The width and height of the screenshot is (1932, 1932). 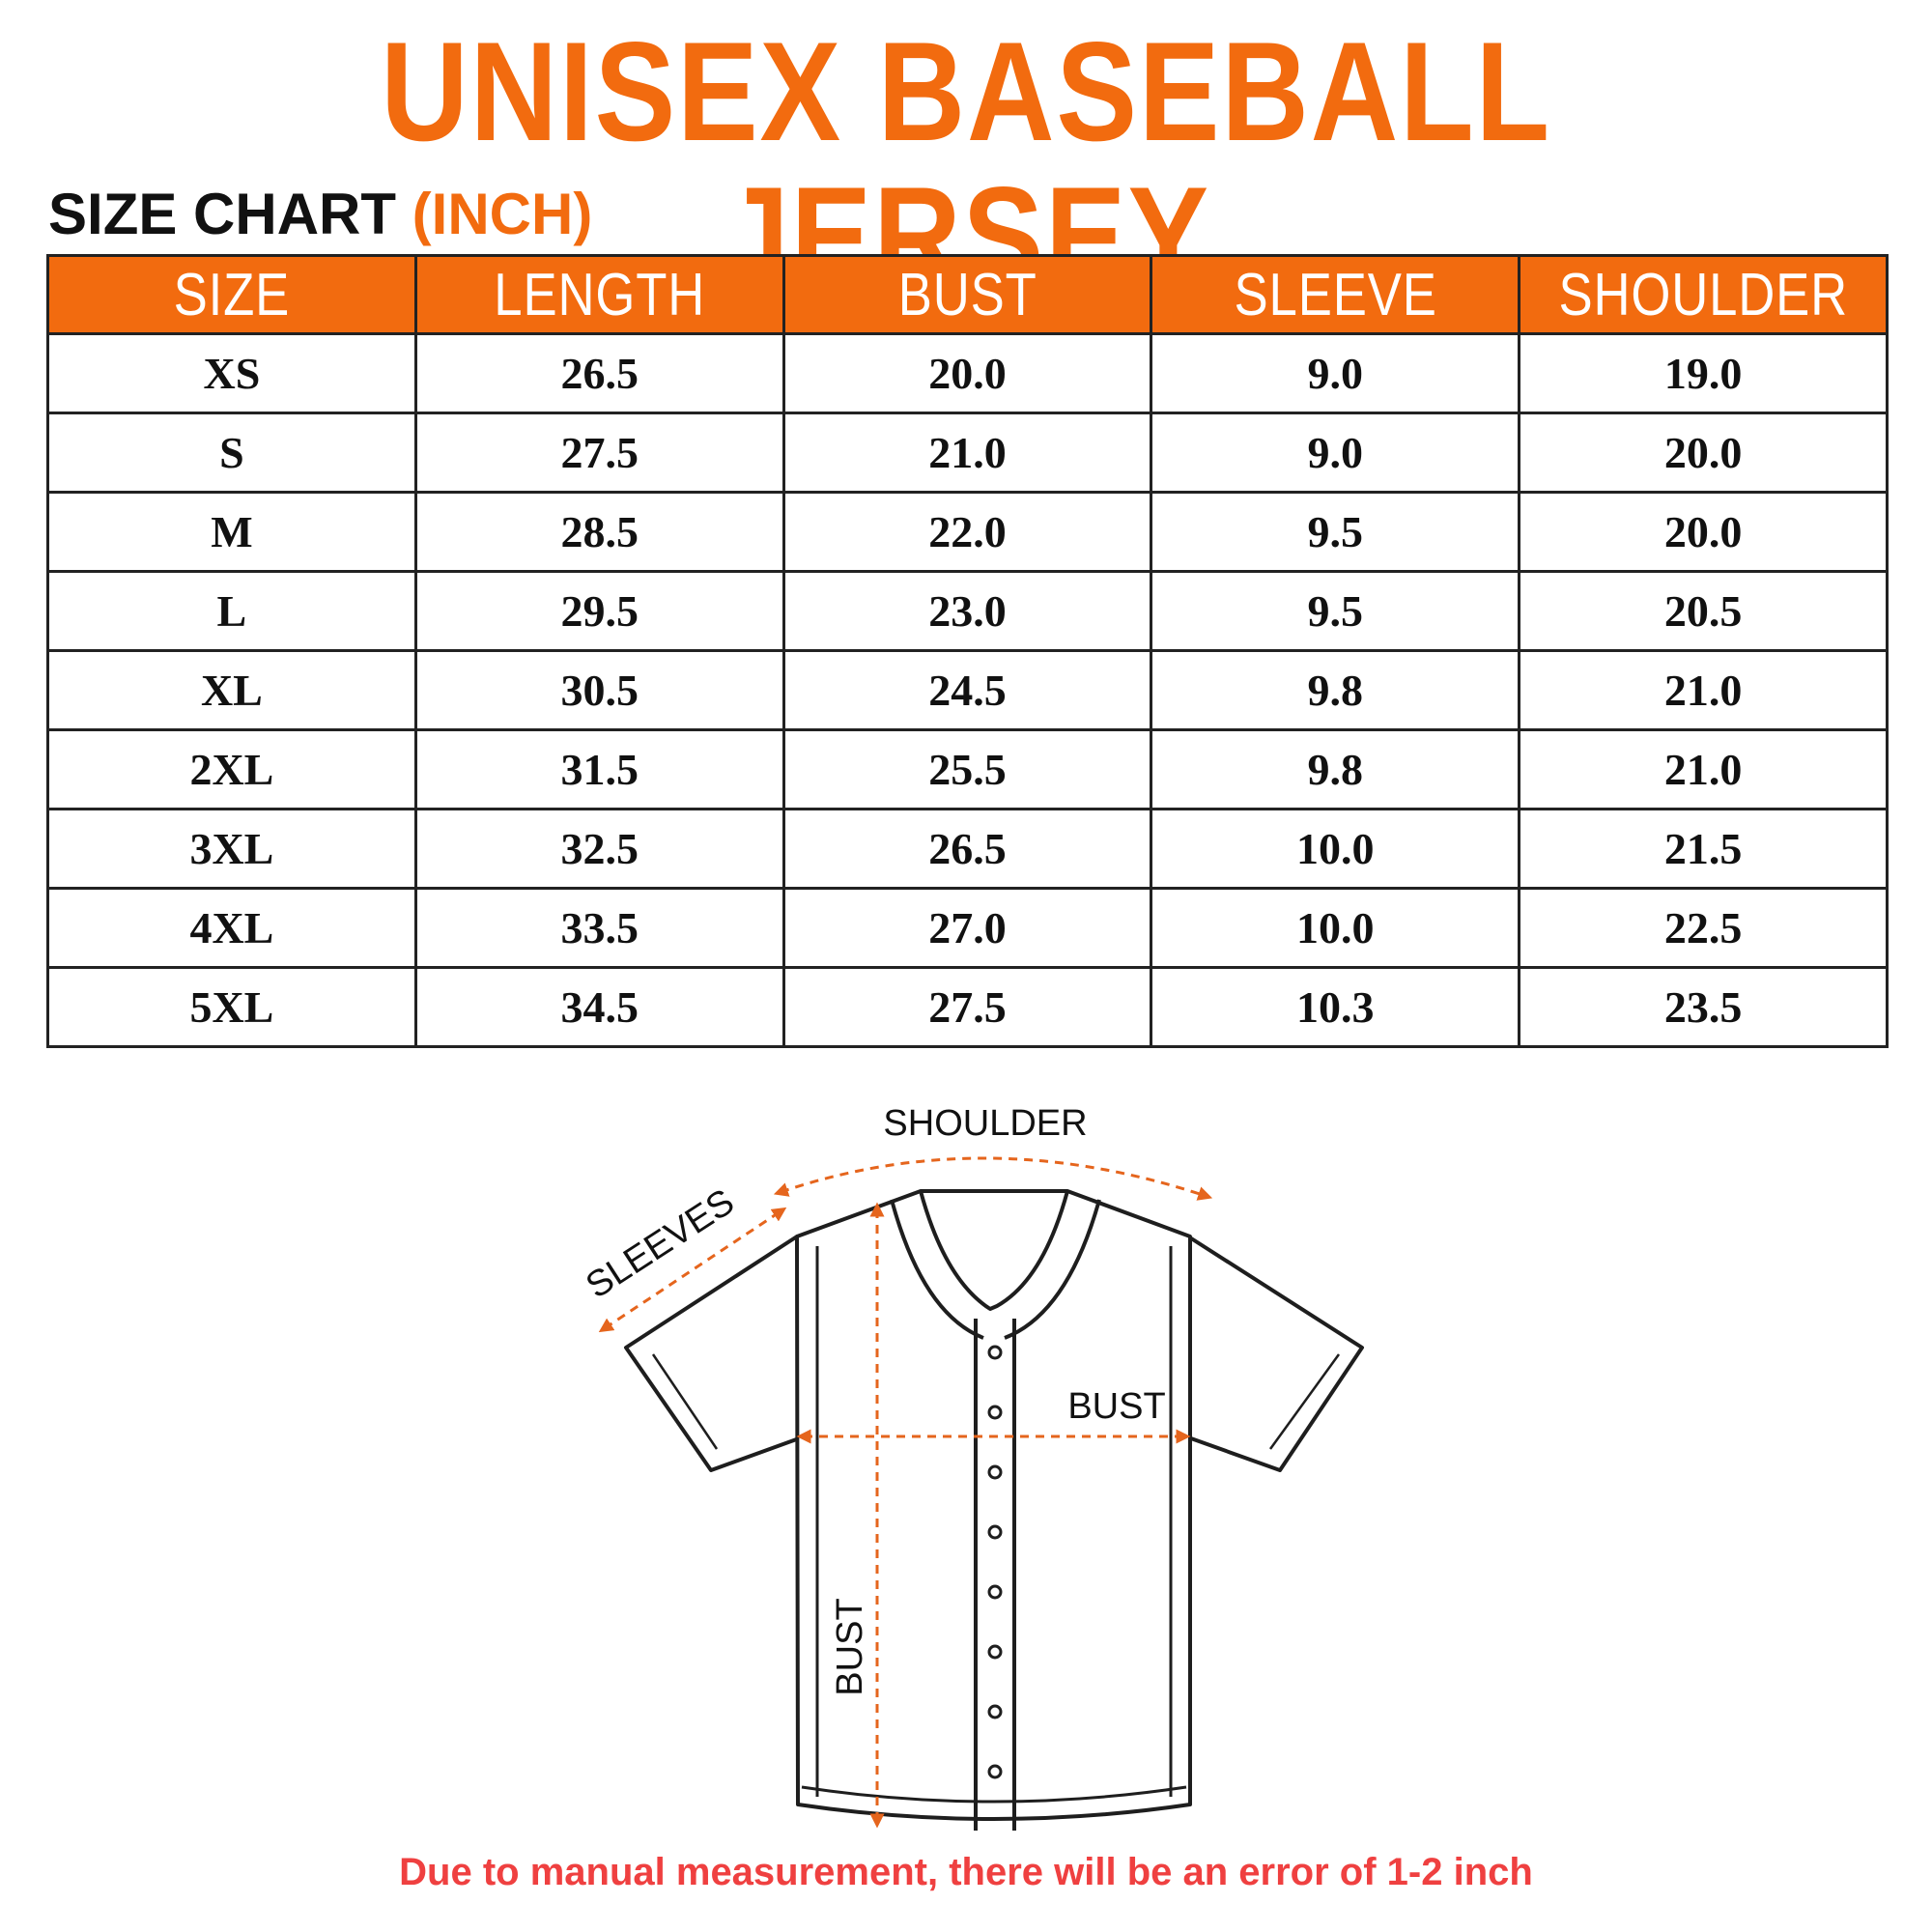 I want to click on size-chart-heading-main: SIZE CHART, so click(x=222, y=214).